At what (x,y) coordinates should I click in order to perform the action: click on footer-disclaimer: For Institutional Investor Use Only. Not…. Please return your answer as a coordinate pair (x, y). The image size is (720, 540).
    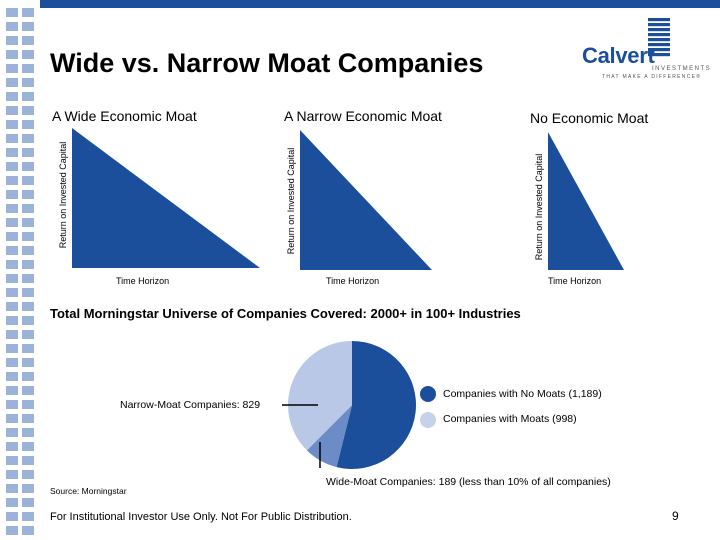
    Looking at the image, I should click on (201, 517).